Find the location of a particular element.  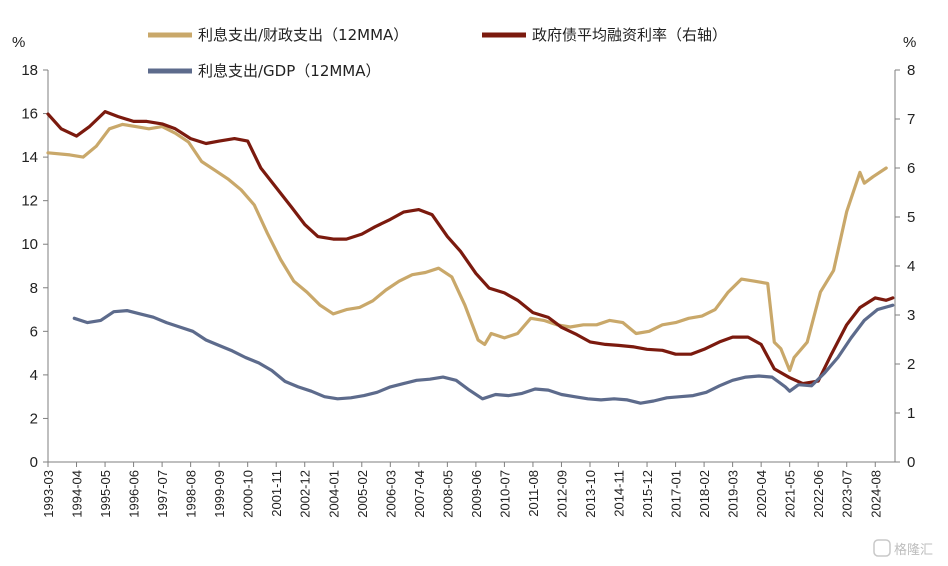

legend-label-gov-bond-rate: 政府债平均融资利率（右轴） is located at coordinates (629, 35).